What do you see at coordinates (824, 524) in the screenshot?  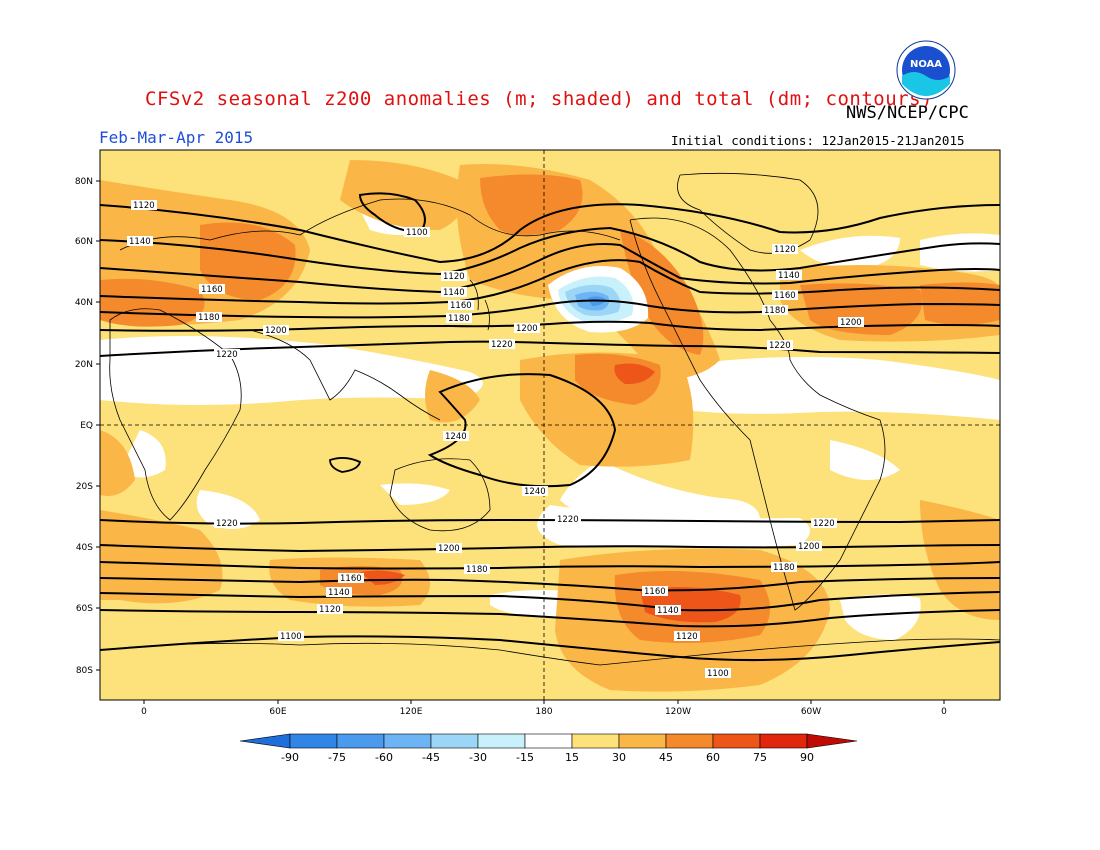 I see `contour-label-s1220-c: 1220` at bounding box center [824, 524].